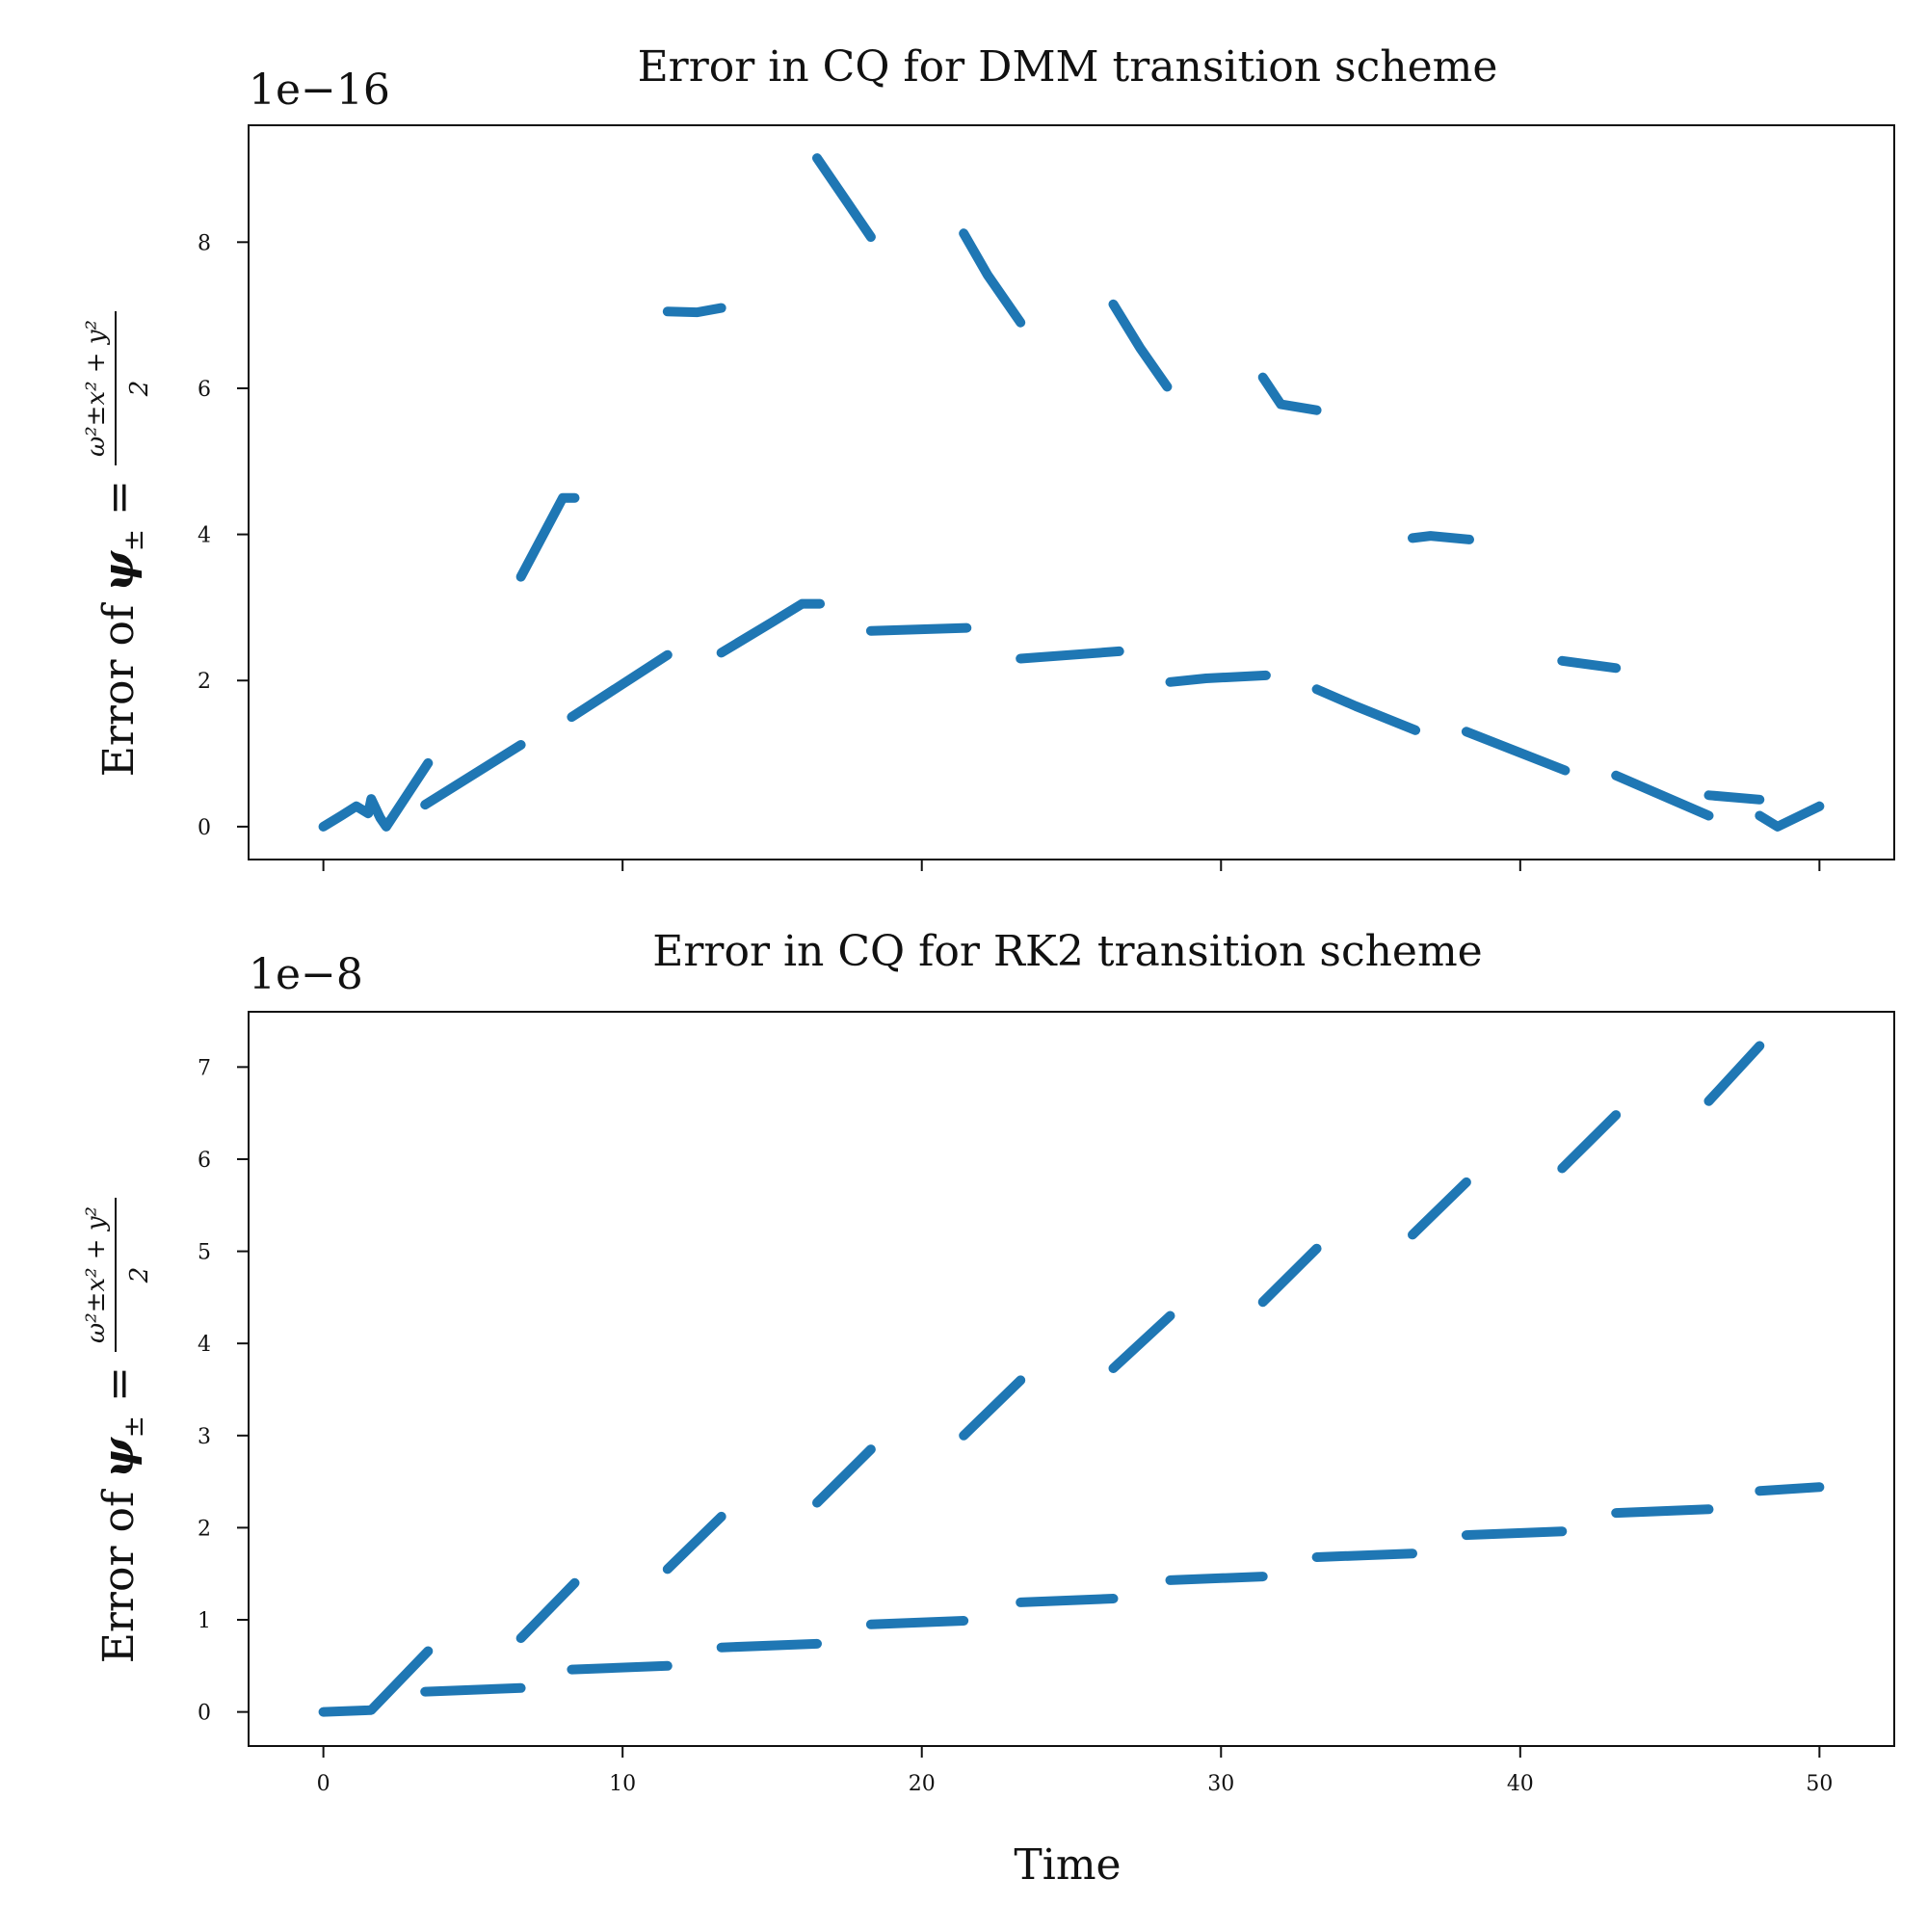 This screenshot has height=1932, width=1927. Describe the element at coordinates (139, 1275) in the screenshot. I see `rk2-ylabel-denominator: 2` at that location.